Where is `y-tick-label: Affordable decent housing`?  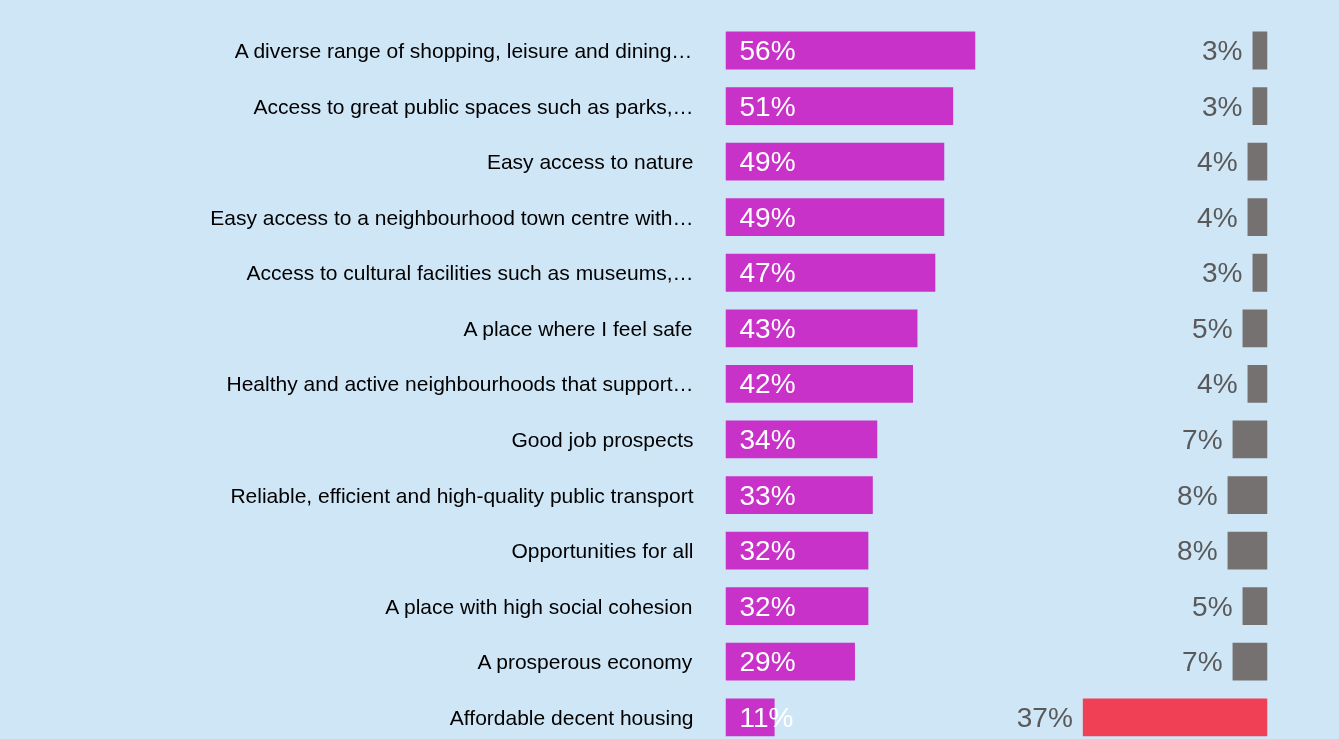
y-tick-label: Affordable decent housing is located at coordinates (571, 717).